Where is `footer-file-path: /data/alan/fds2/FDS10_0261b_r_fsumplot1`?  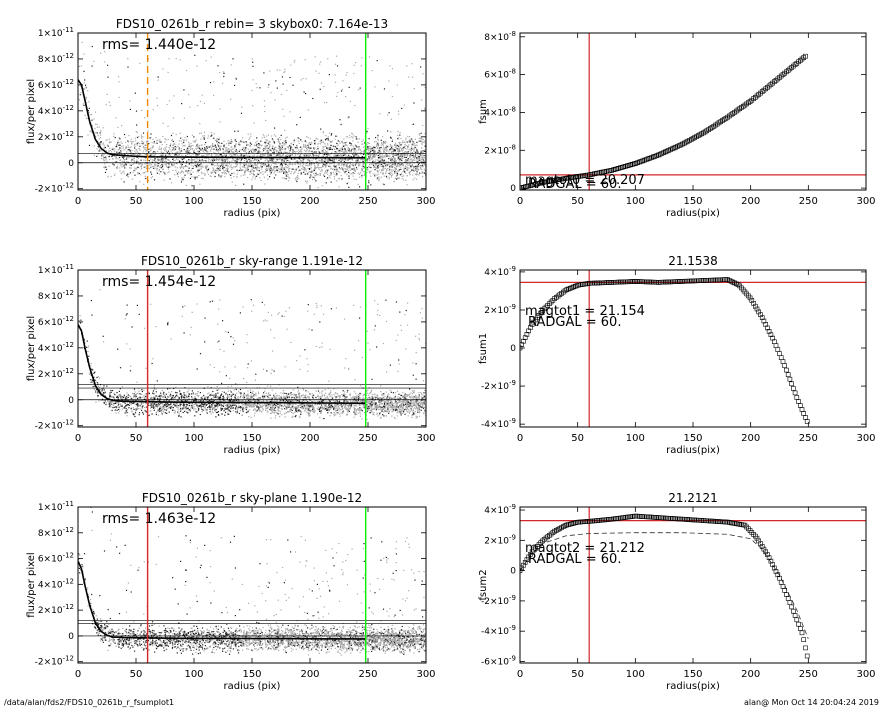
footer-file-path: /data/alan/fds2/FDS10_0261b_r_fsumplot1 is located at coordinates (89, 702).